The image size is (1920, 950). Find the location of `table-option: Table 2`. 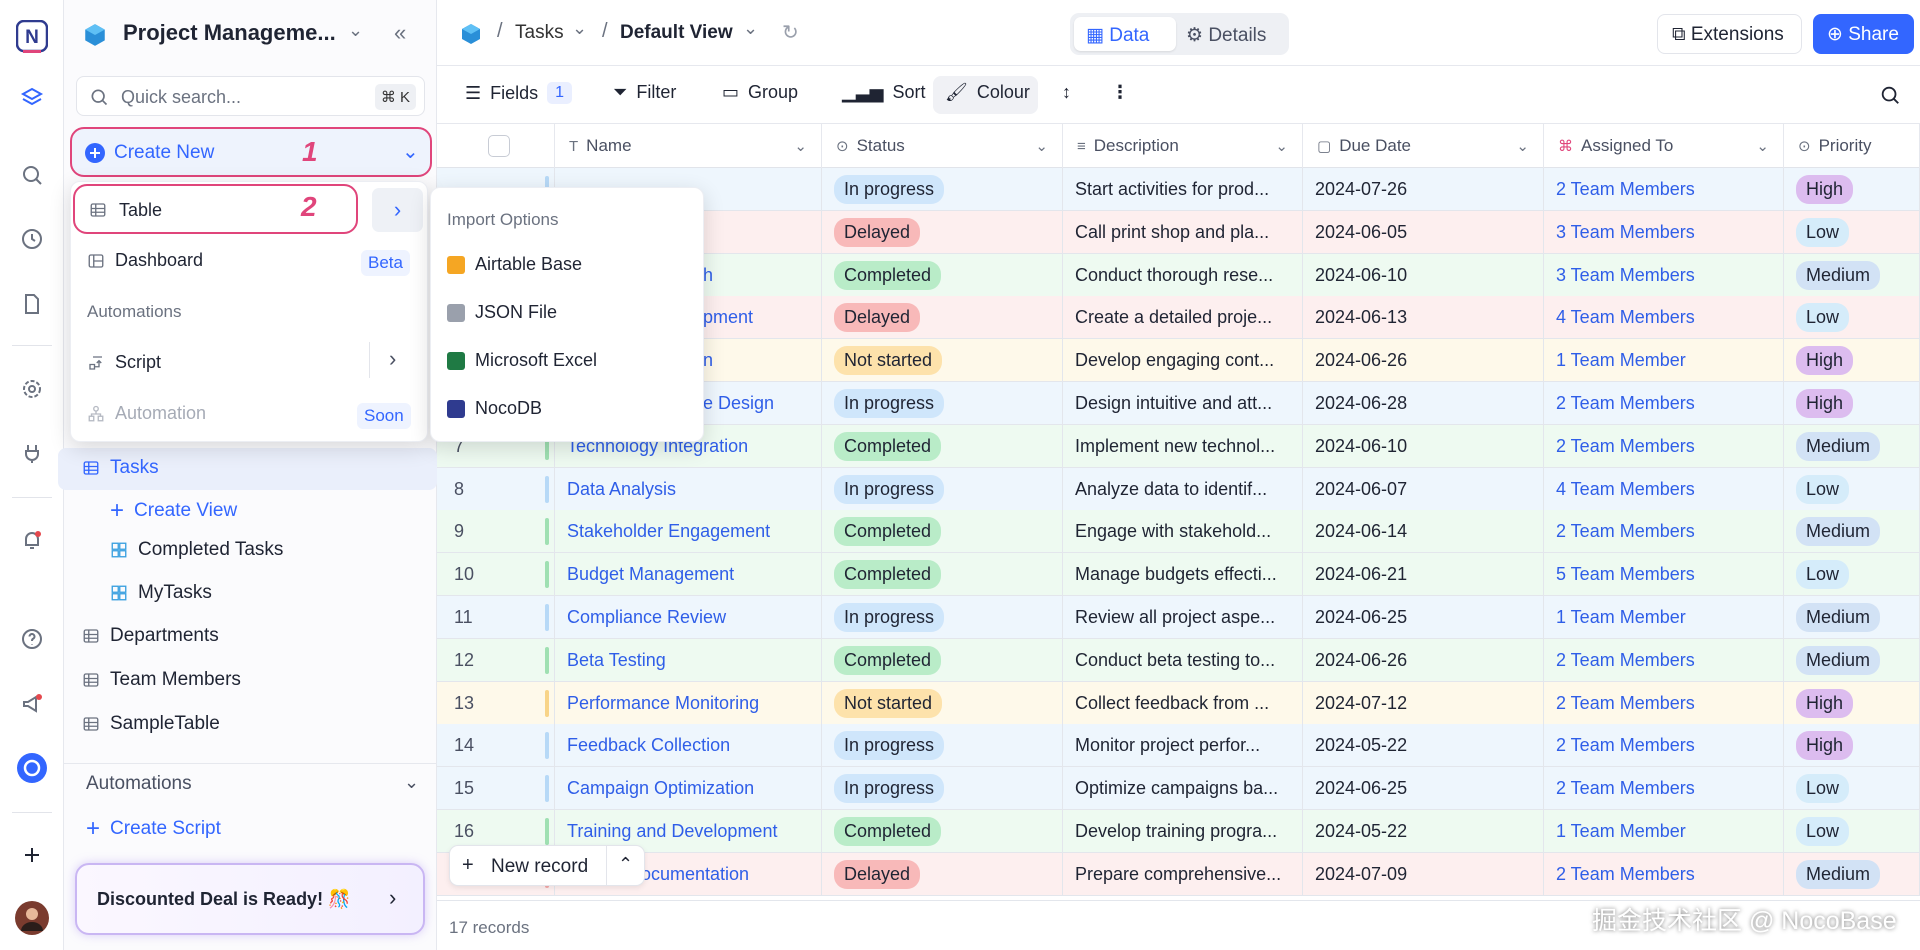

table-option: Table 2 is located at coordinates (215, 209).